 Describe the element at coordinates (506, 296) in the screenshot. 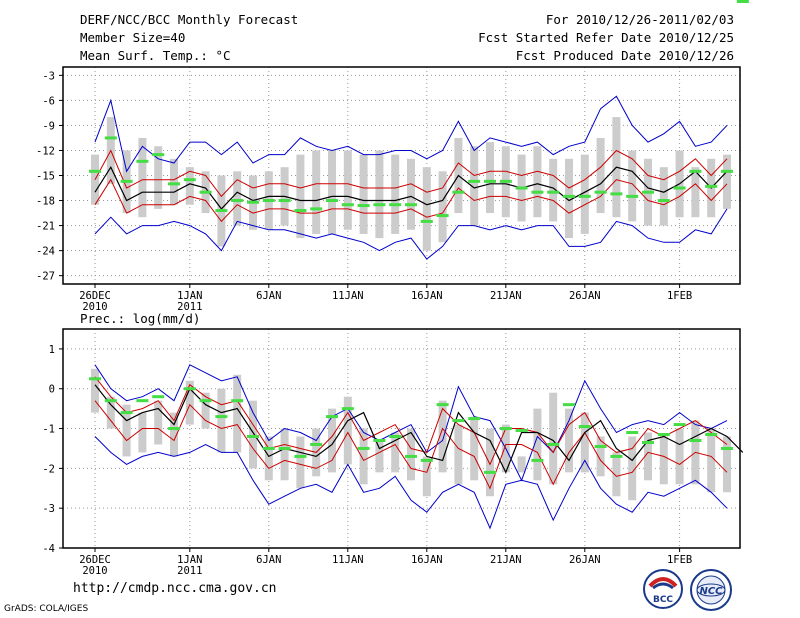

I see `temp-xtick-label: 21JAN` at that location.